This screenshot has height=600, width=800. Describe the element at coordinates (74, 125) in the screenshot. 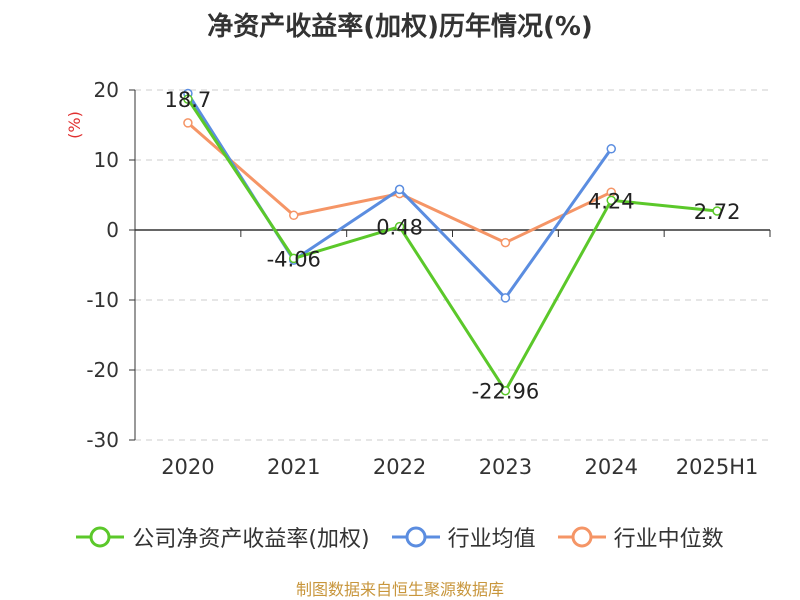

I see `y-axis-label: (%)` at that location.